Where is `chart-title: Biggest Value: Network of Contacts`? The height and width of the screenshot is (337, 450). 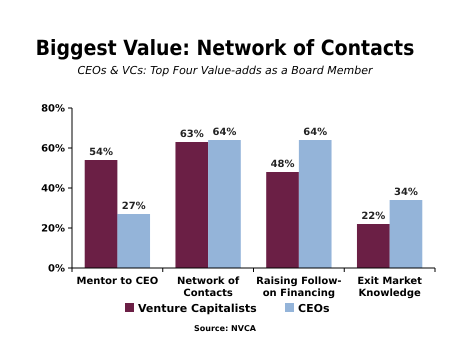
chart-title: Biggest Value: Network of Contacts is located at coordinates (225, 47).